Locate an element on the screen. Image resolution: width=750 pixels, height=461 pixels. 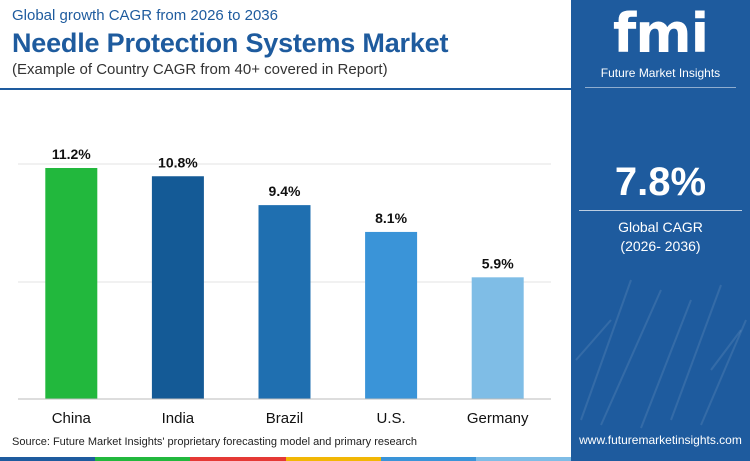
chart-title: Needle Protection Systems Market is located at coordinates (230, 43).